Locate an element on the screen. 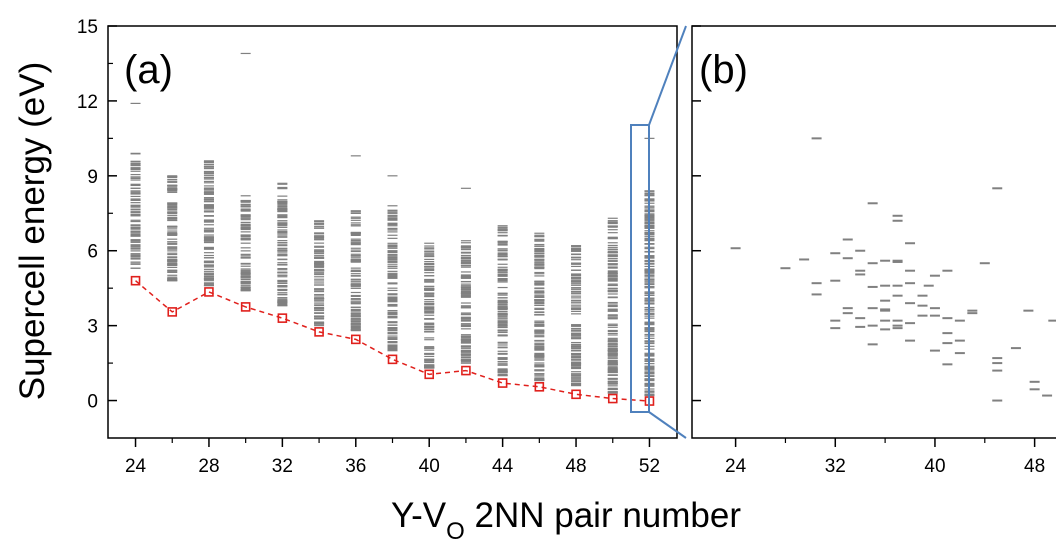  min-energy-line is located at coordinates (392, 341).